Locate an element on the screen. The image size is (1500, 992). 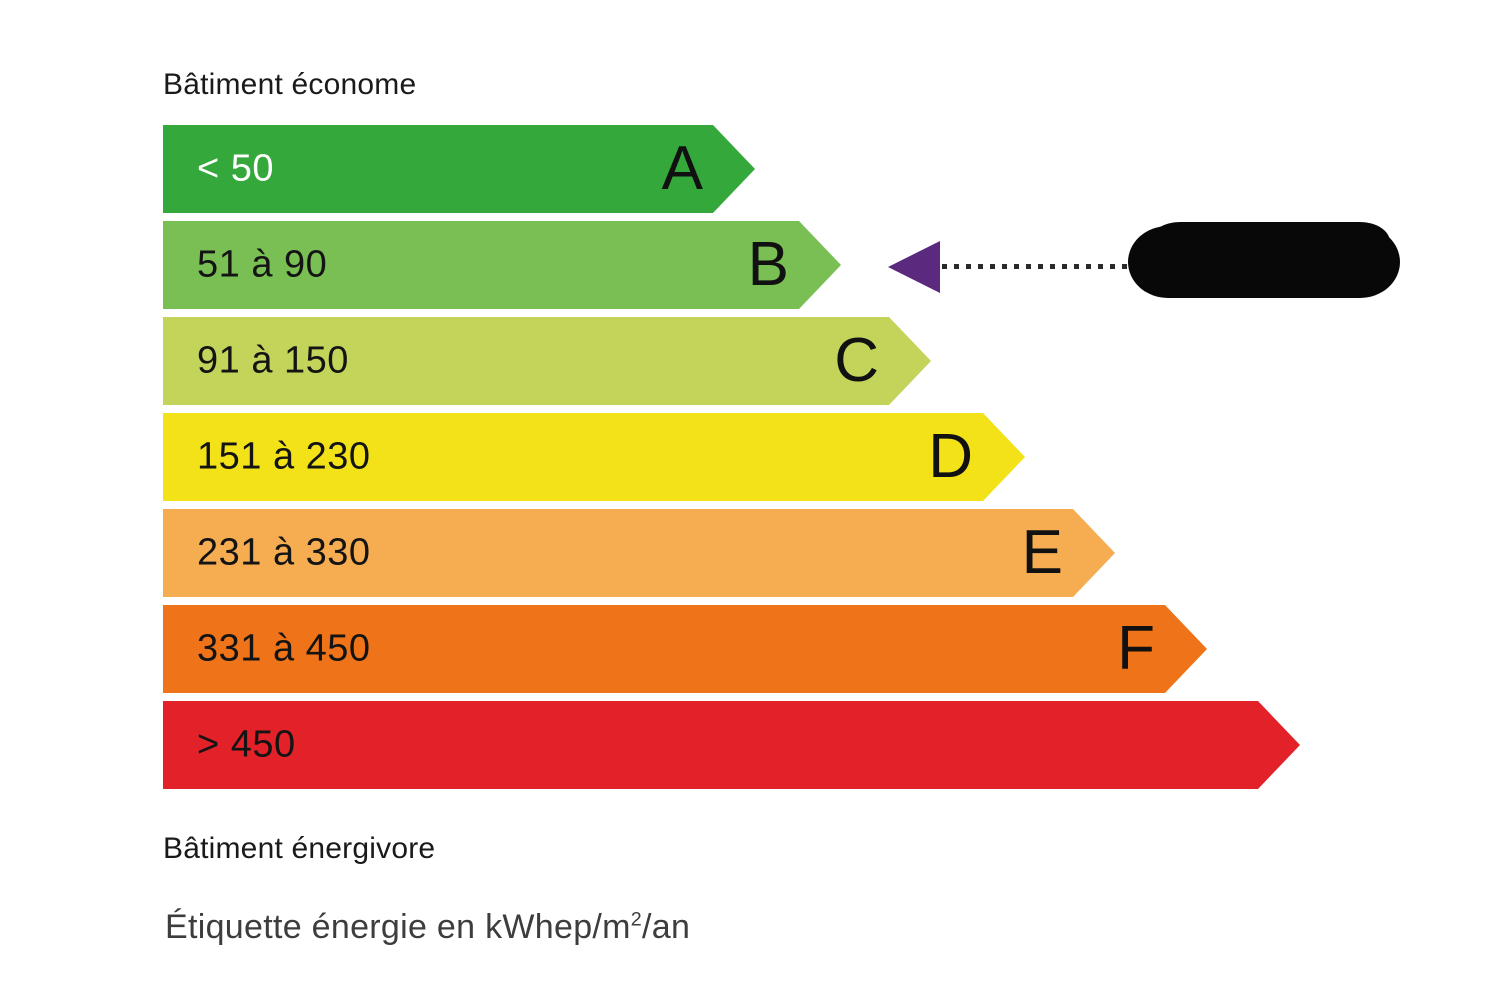
energy-class-row-b: 51 à 90 B is located at coordinates (502, 265).